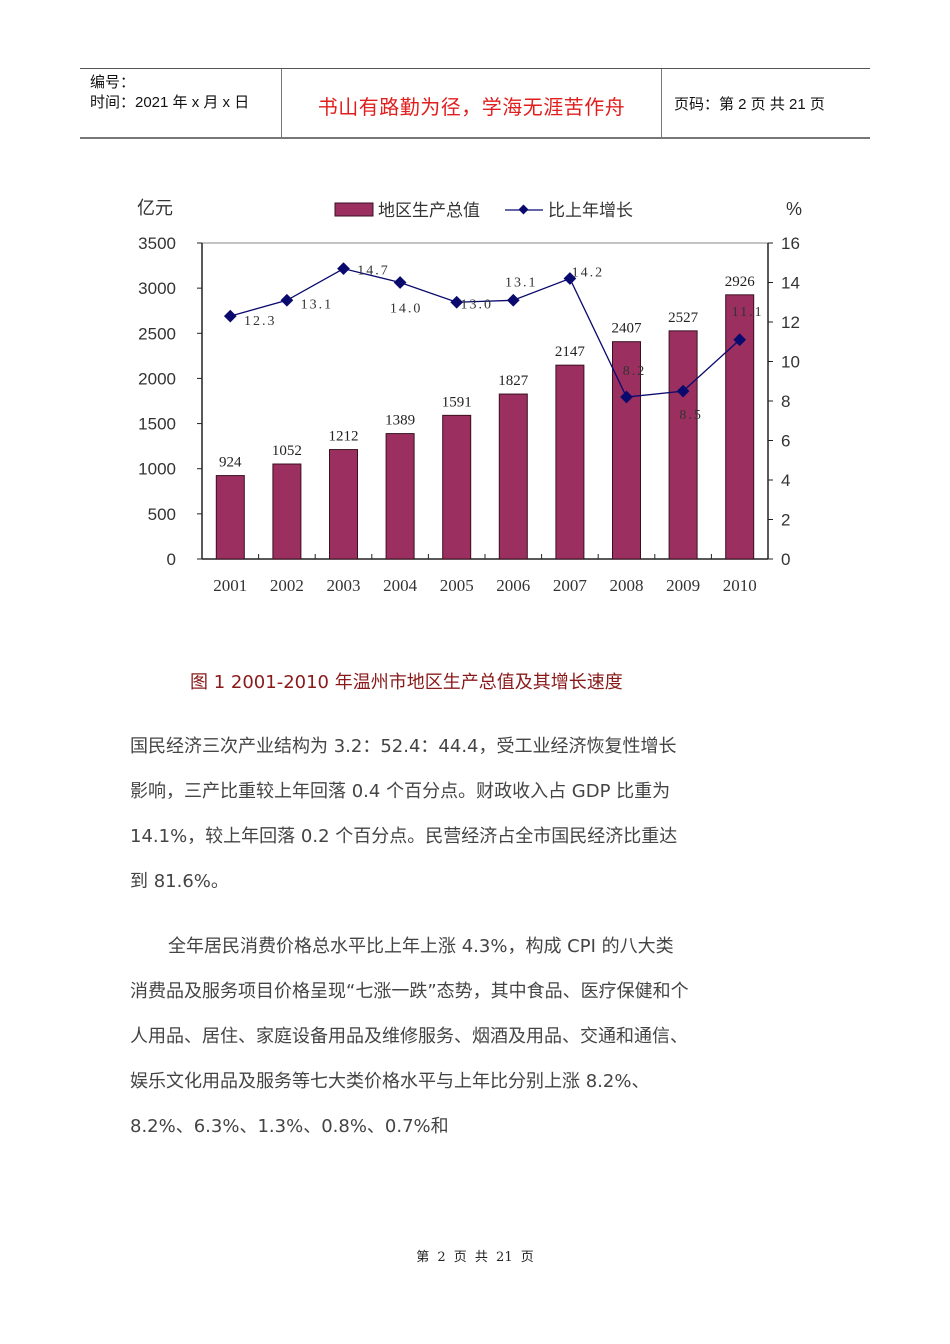  What do you see at coordinates (523, 209) in the screenshot?
I see `legend-line-marker` at bounding box center [523, 209].